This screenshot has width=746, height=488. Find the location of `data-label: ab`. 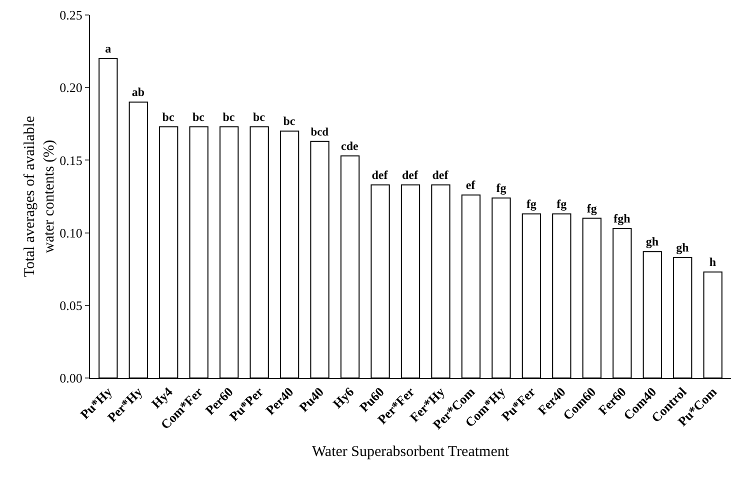

data-label: ab is located at coordinates (138, 92).